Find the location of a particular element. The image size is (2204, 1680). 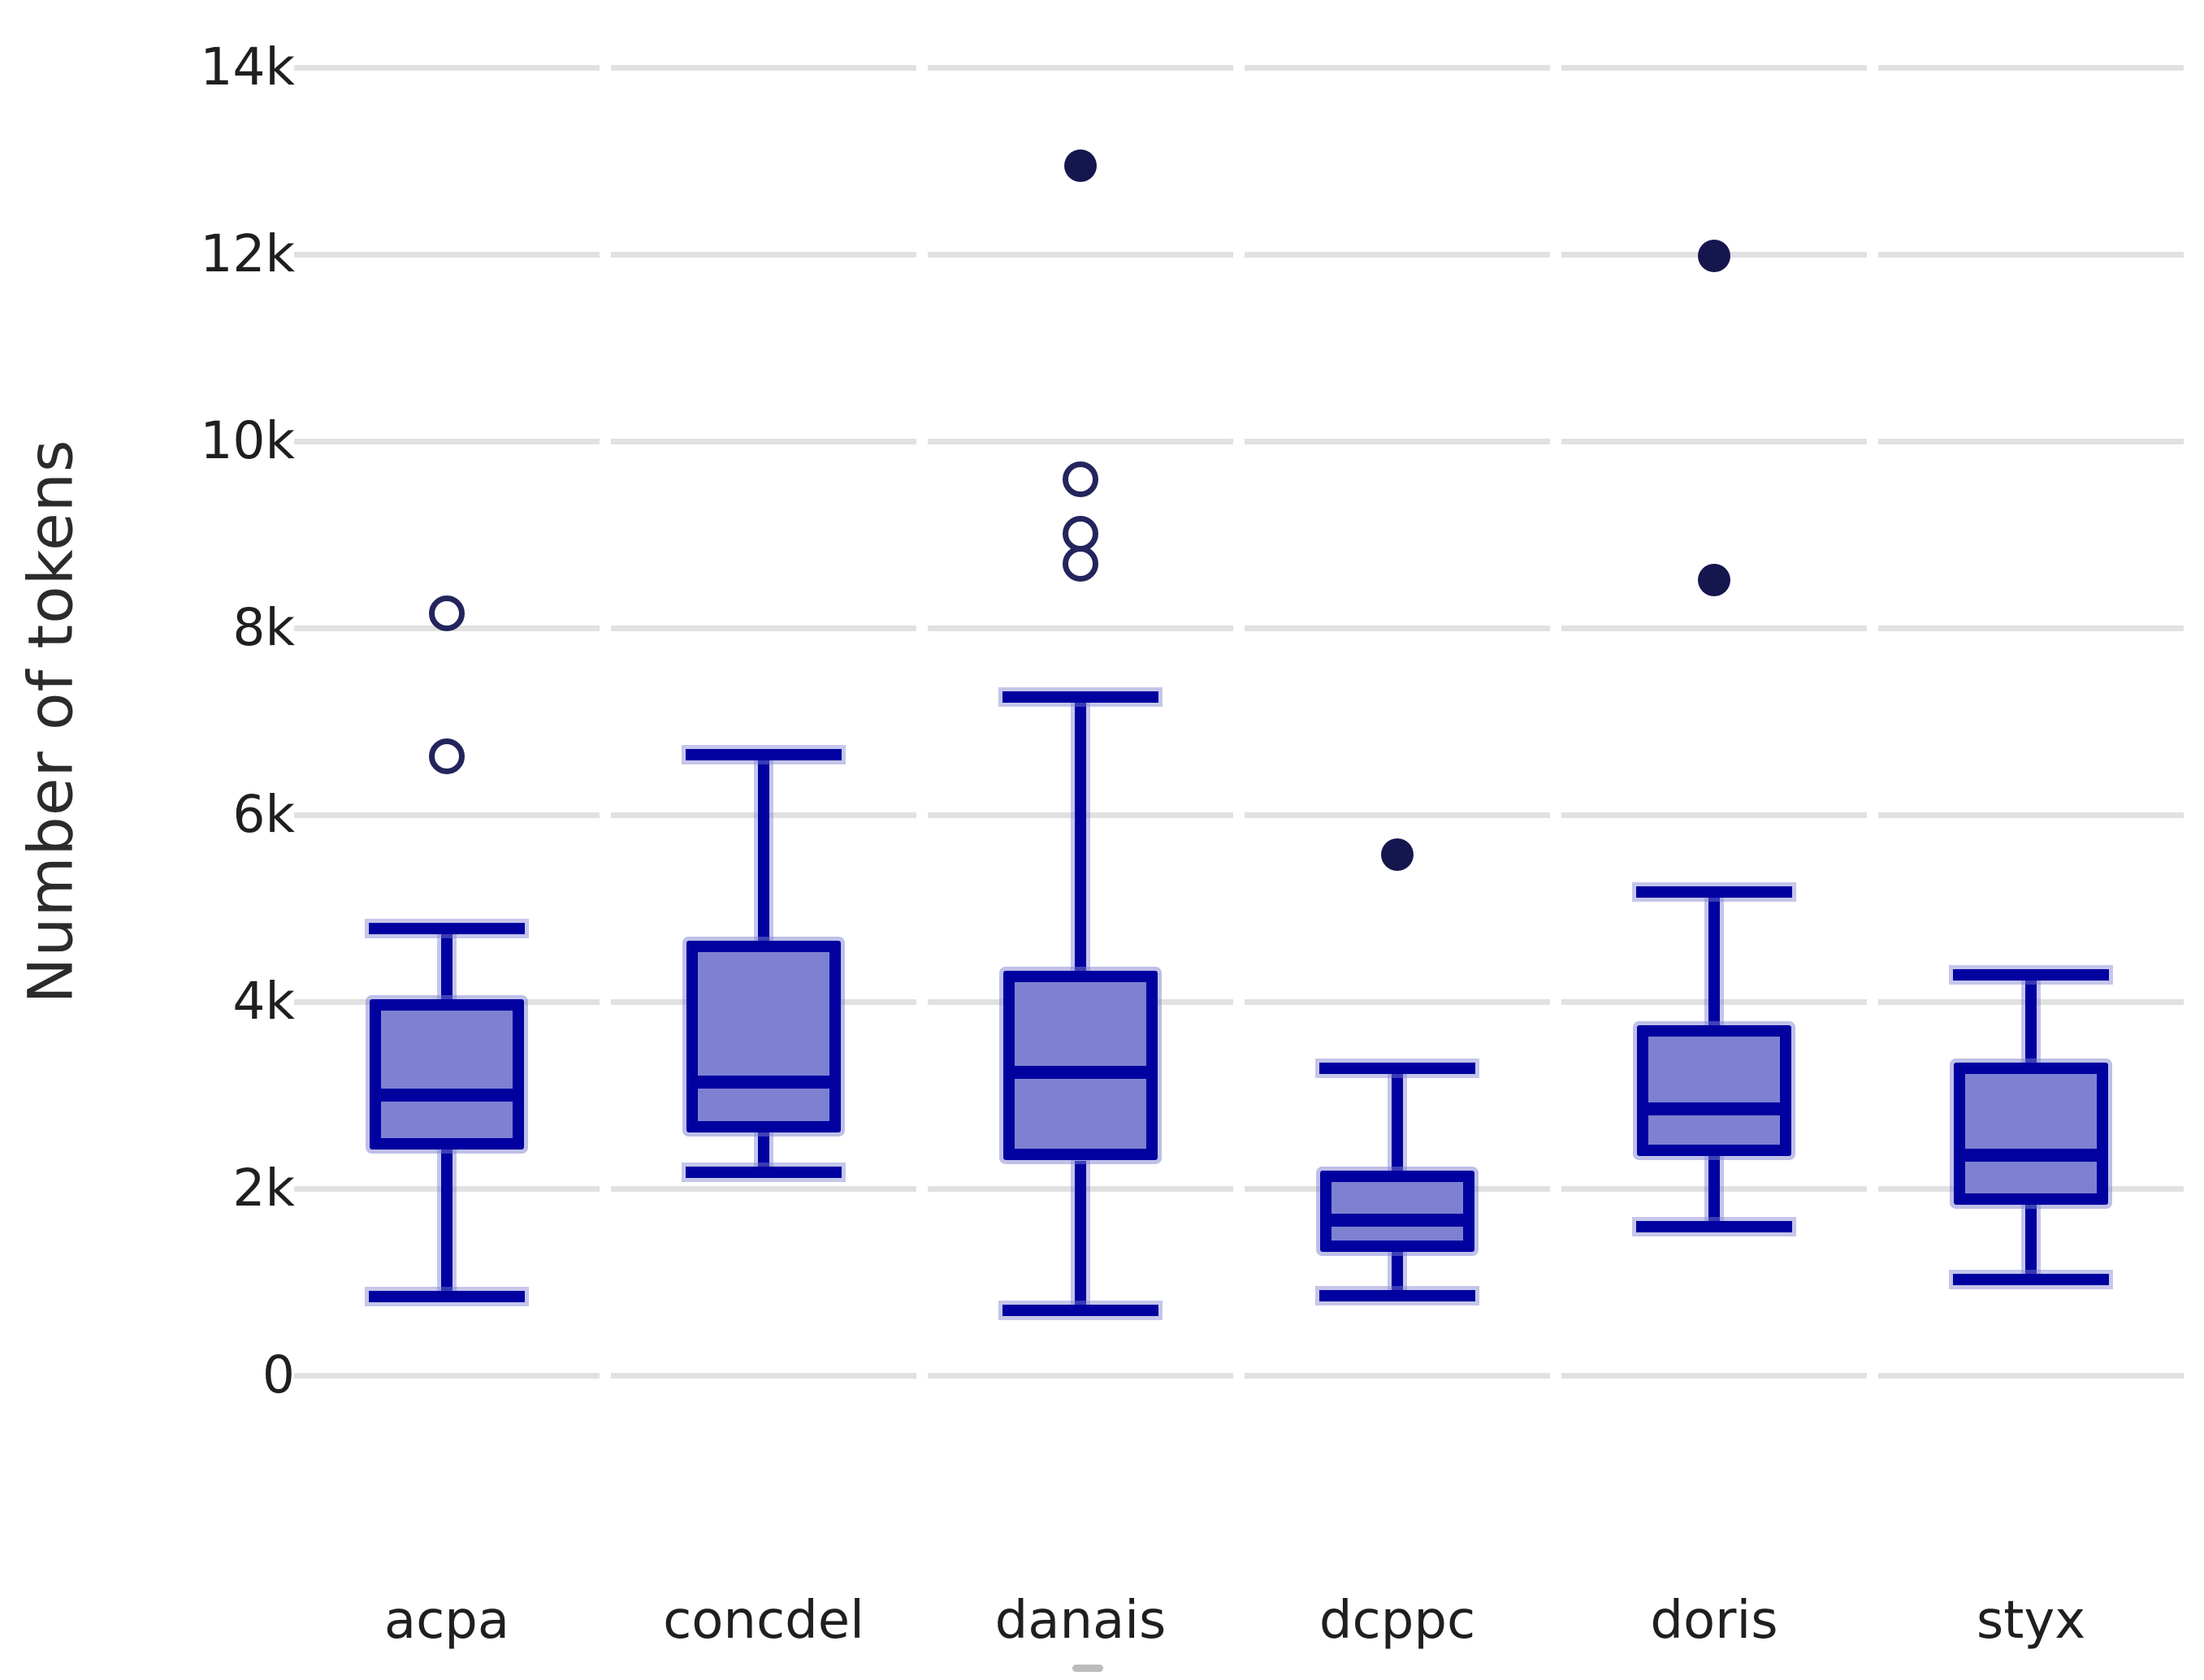

upper-whisker-cap-dcppc is located at coordinates (1397, 1068).